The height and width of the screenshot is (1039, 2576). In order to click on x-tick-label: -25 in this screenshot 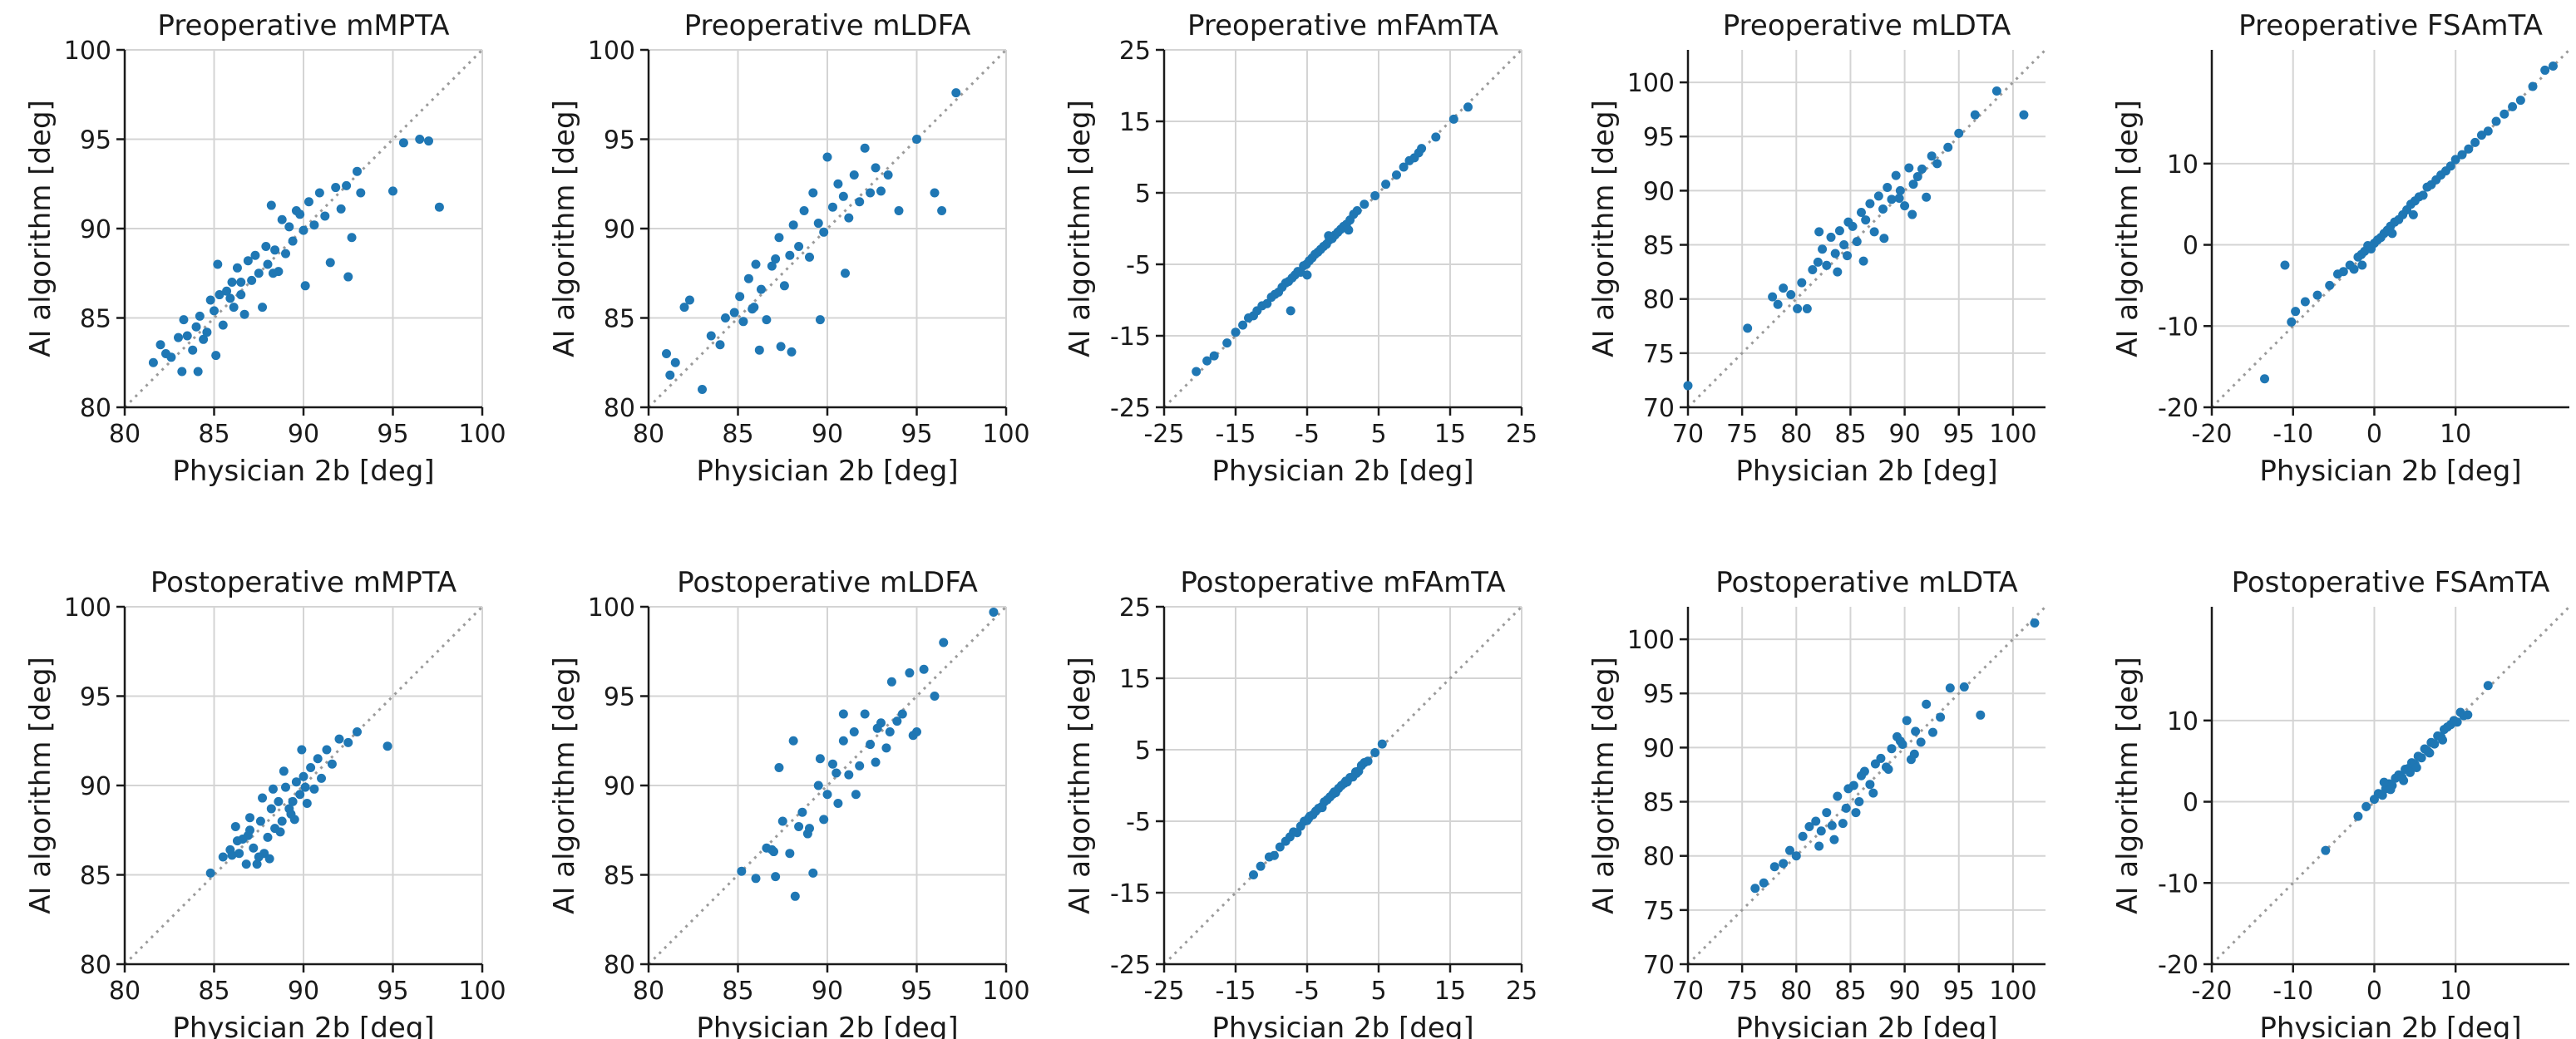, I will do `click(1164, 434)`.